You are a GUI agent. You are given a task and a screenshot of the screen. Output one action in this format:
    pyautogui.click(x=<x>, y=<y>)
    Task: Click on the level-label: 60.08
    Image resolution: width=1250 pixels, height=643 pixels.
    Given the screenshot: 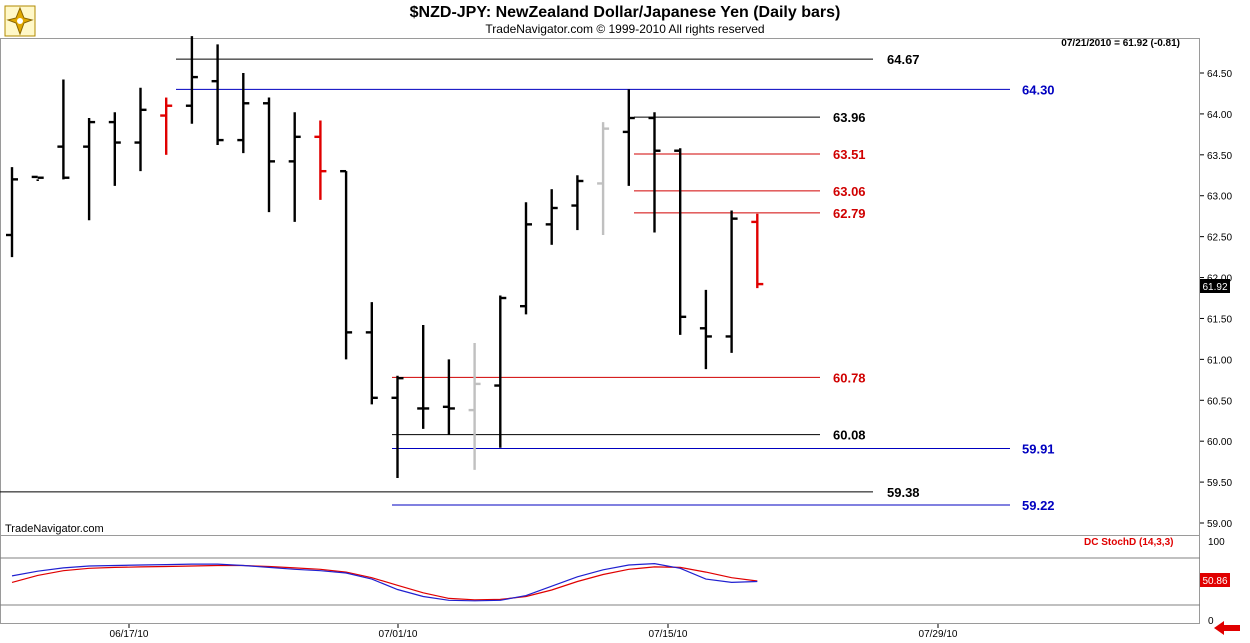 What is the action you would take?
    pyautogui.click(x=849, y=435)
    